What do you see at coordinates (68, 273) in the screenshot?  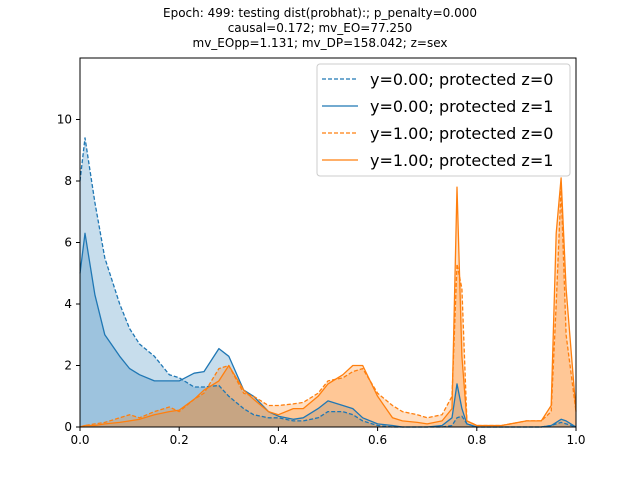 I see `y-axis: 0 2 4 6 8 10` at bounding box center [68, 273].